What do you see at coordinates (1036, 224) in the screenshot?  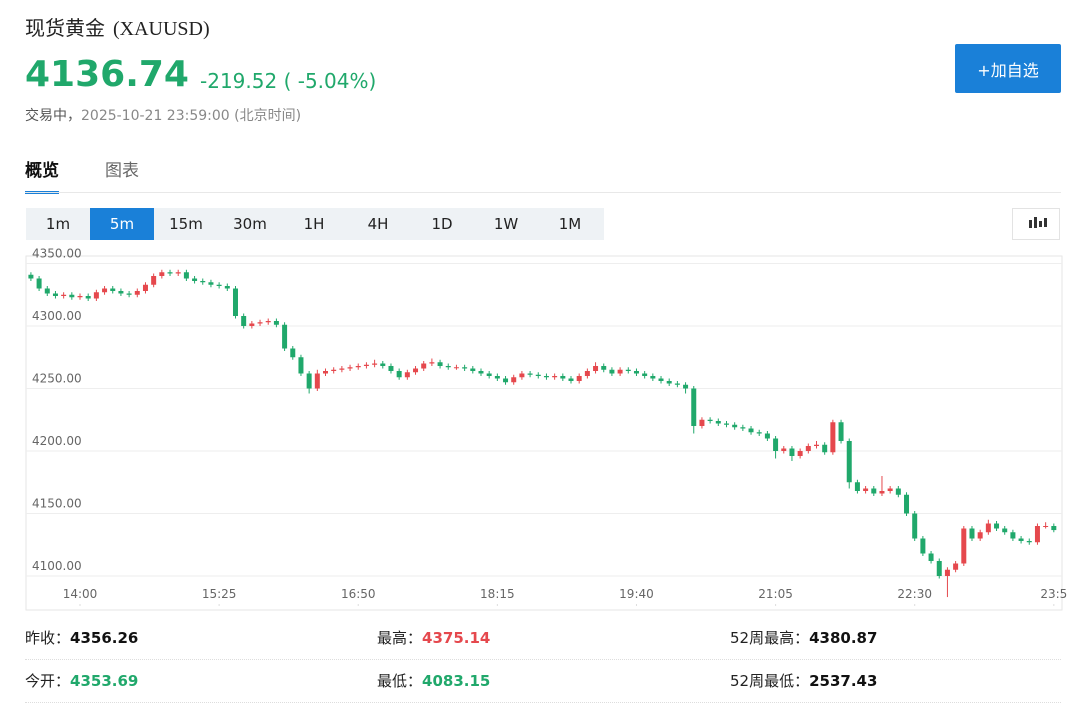 I see `chart-type-button` at bounding box center [1036, 224].